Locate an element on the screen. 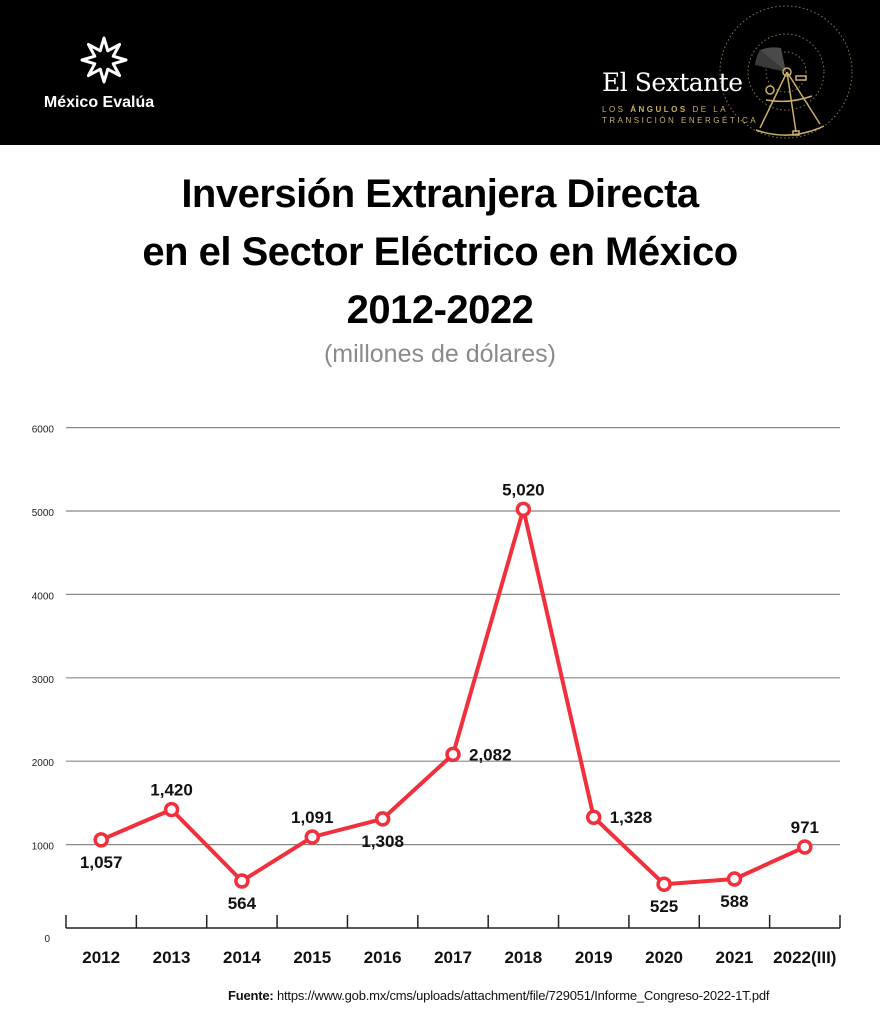 The height and width of the screenshot is (1024, 880). chart-title-line-3: 2012-2022 is located at coordinates (440, 310).